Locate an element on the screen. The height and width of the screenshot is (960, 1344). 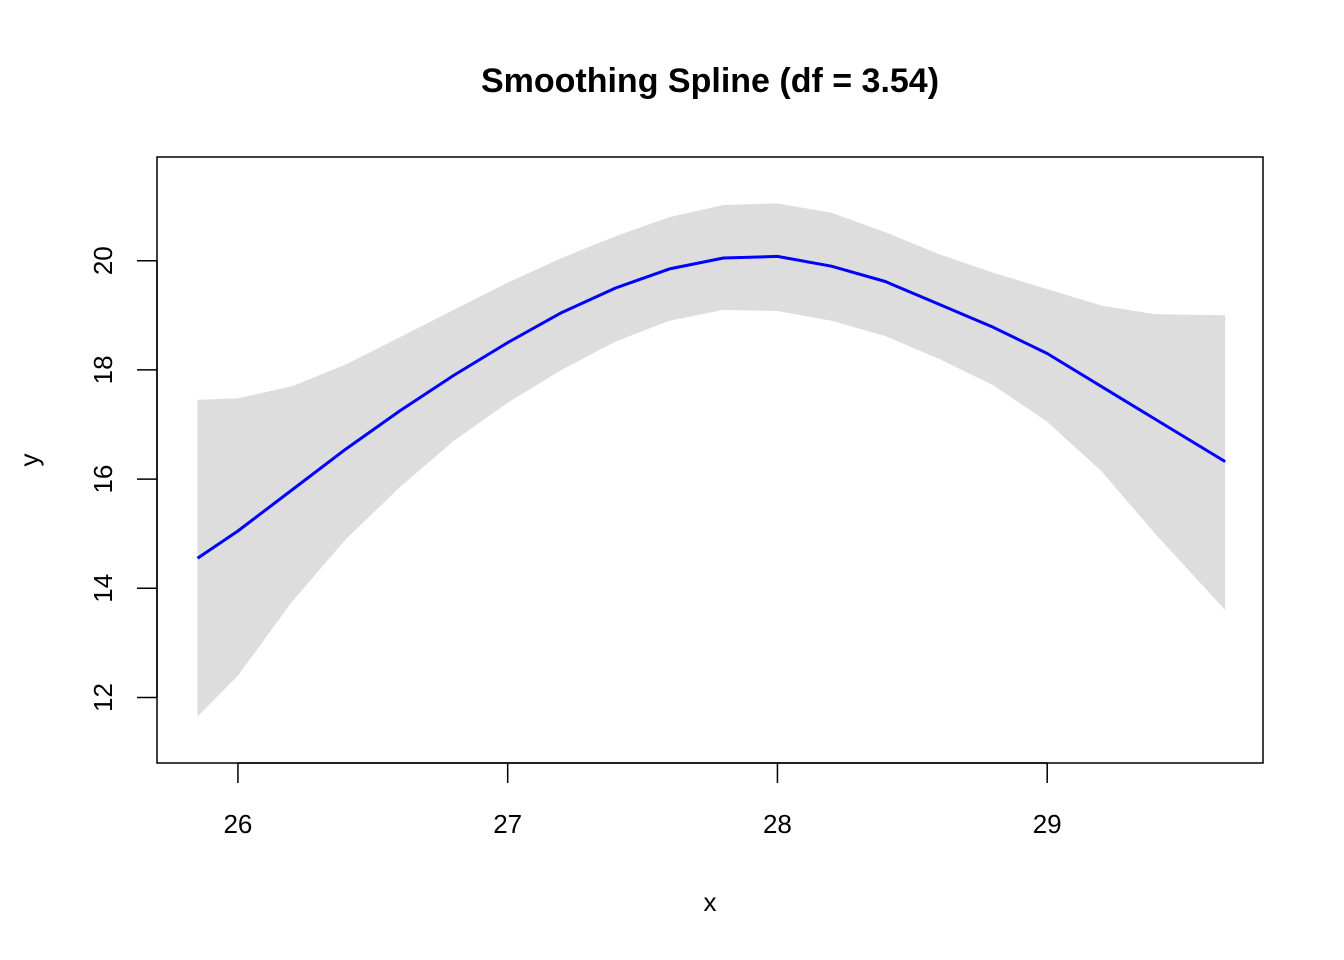
x-axis: 26 27 28 29 is located at coordinates (642, 800).